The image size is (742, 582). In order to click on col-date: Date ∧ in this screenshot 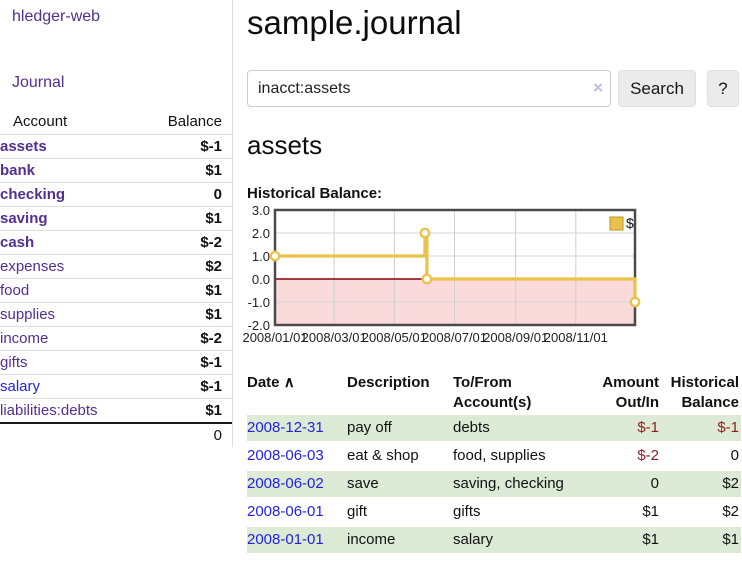, I will do `click(271, 382)`.